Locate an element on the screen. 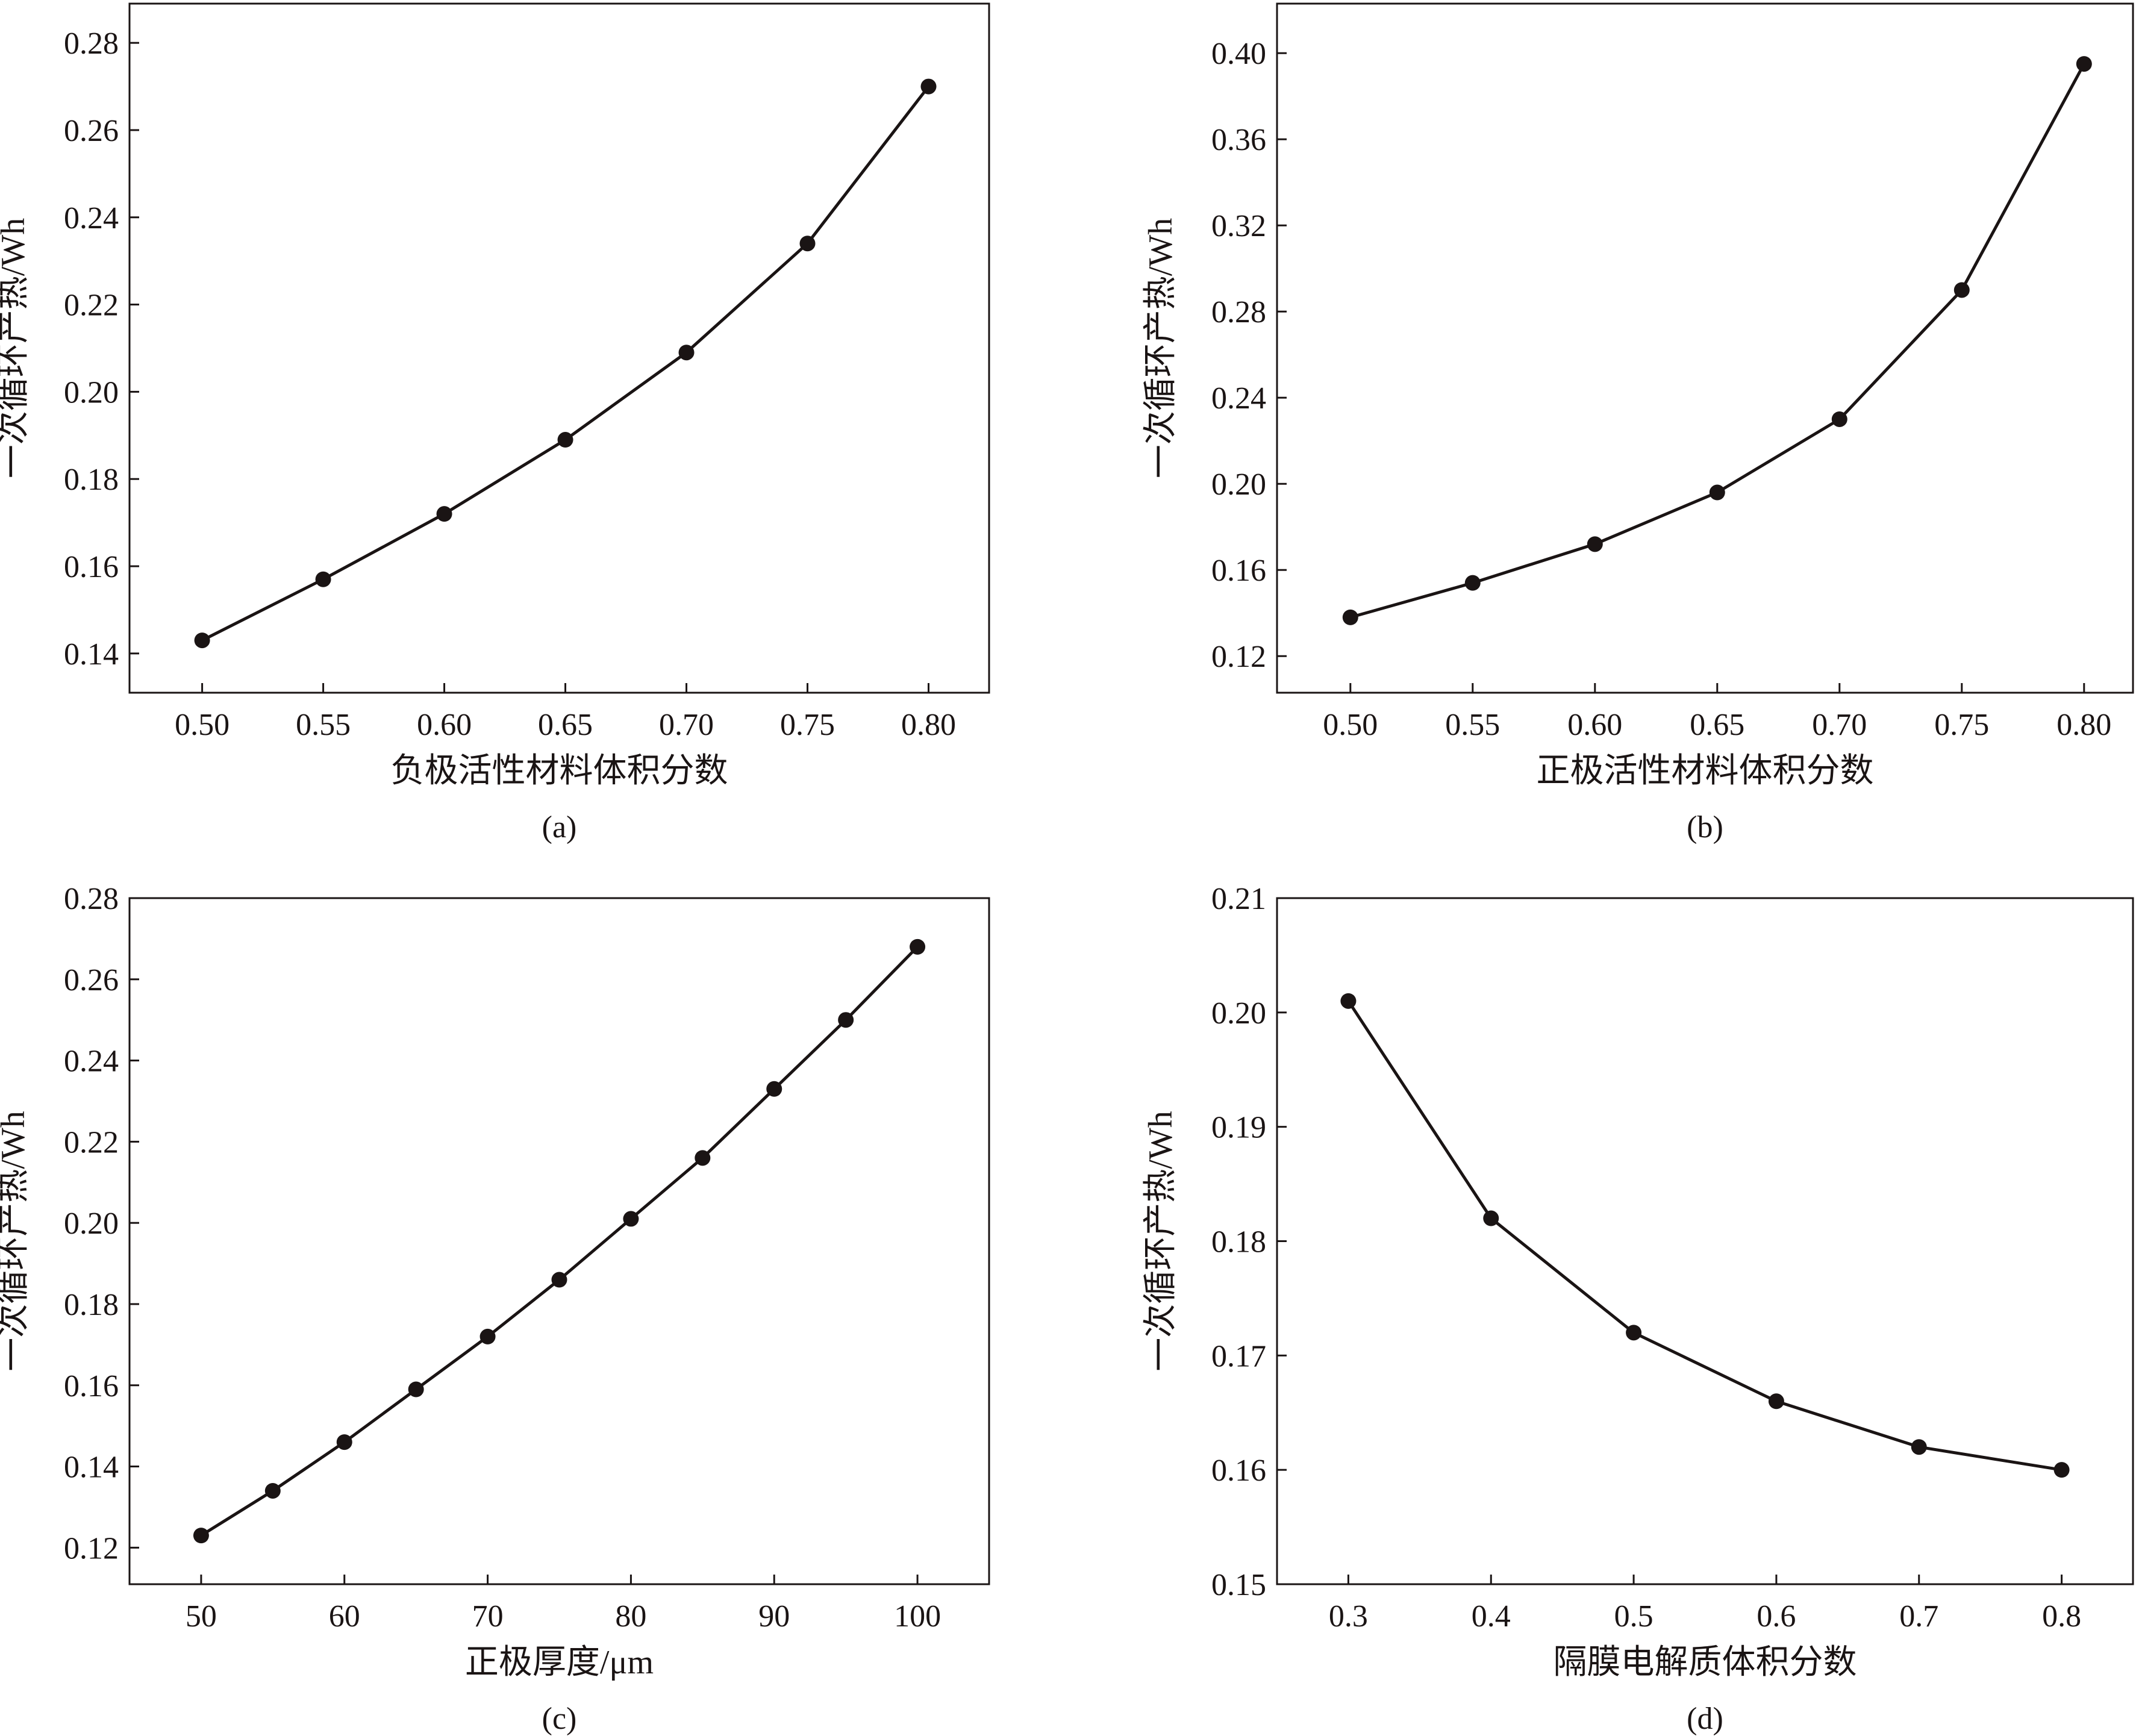 Image resolution: width=2136 pixels, height=1736 pixels. x-tick-label: 0.3 is located at coordinates (1348, 1616).